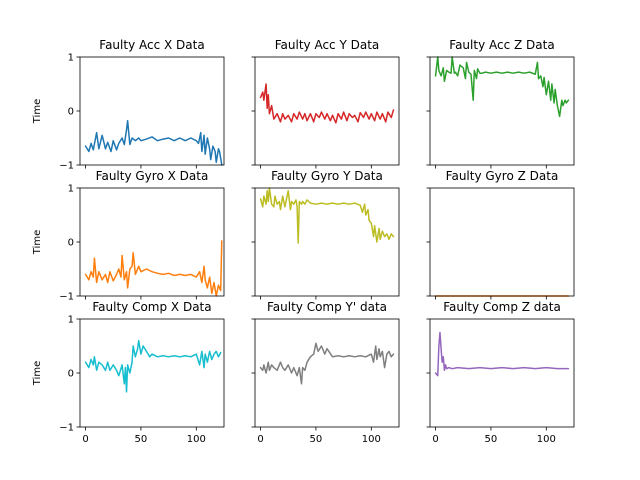  What do you see at coordinates (151, 307) in the screenshot?
I see `panel-title: Faulty Comp X Data` at bounding box center [151, 307].